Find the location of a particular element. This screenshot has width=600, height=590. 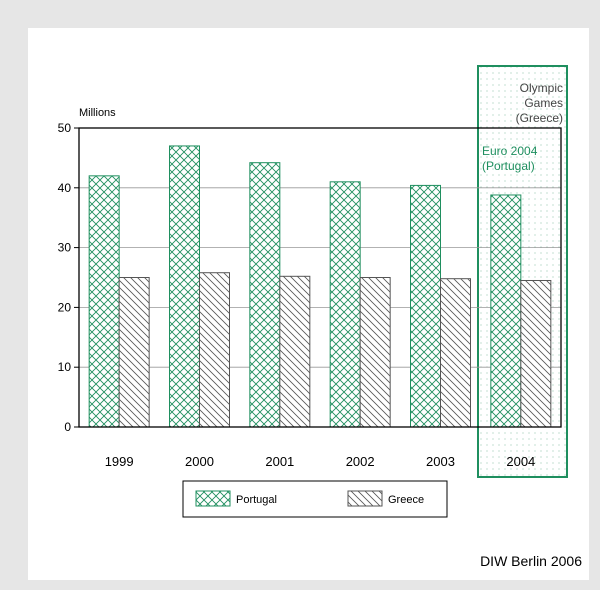

annotation-euro-line: (Portugal) is located at coordinates (508, 166).